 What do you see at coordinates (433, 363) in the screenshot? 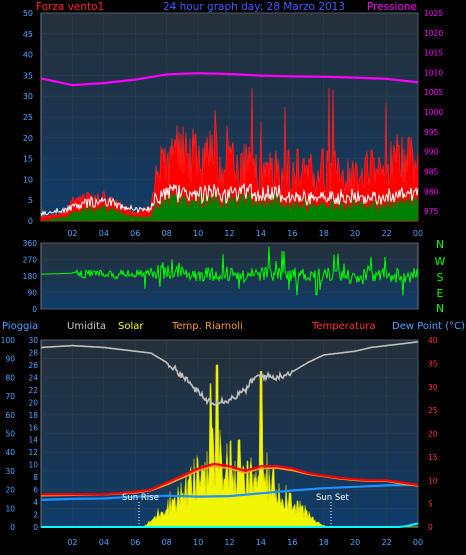
I see `temperature-axis-tick-label: 35` at bounding box center [433, 363].